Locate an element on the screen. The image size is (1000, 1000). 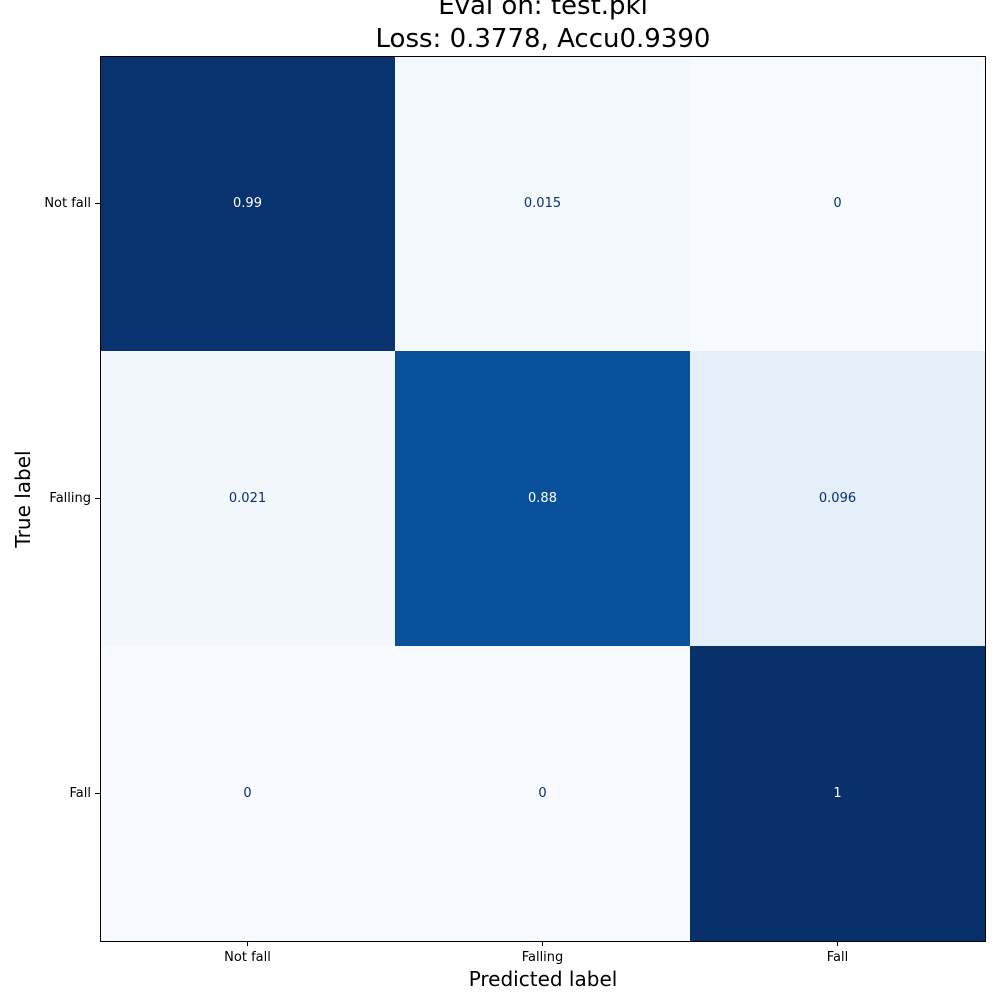
y-axis-ticks: Not fall Falling Fall is located at coordinates (72, 498).